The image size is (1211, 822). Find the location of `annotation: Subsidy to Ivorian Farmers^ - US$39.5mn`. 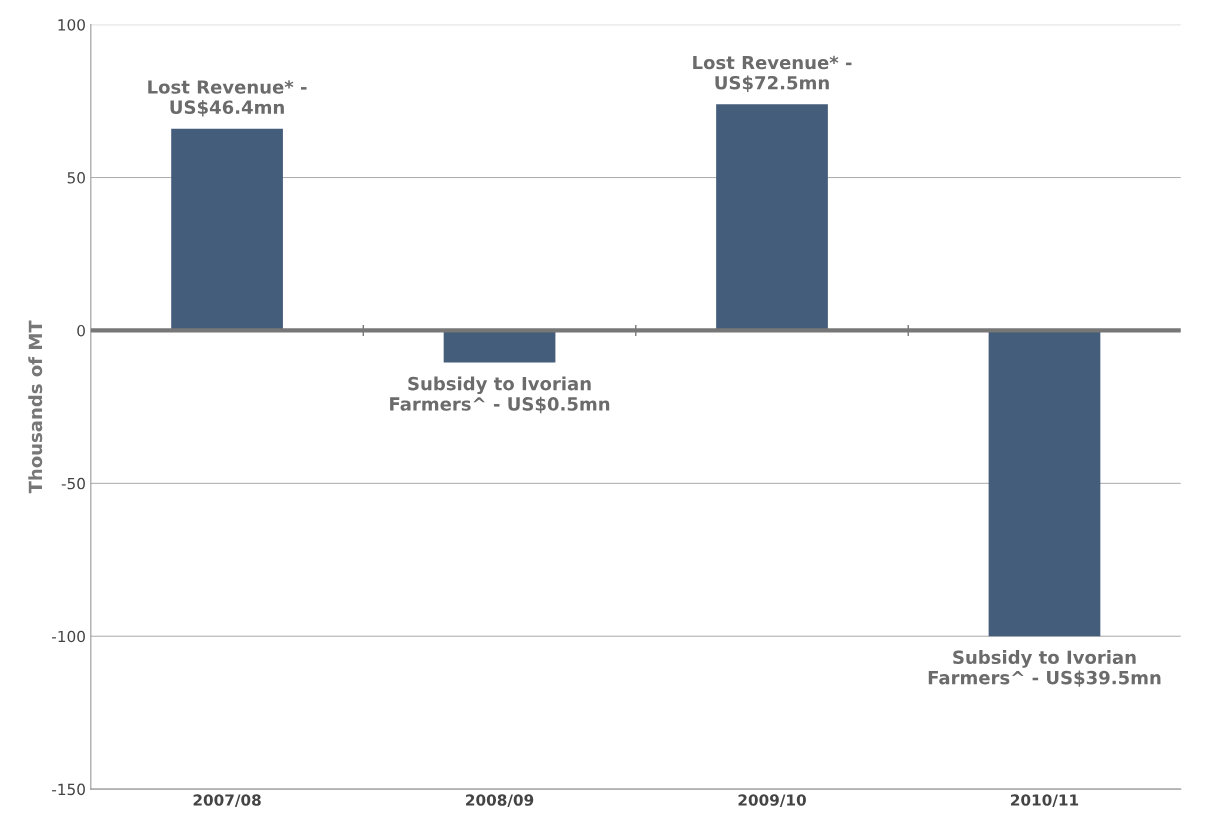

annotation: Subsidy to Ivorian Farmers^ - US$39.5mn is located at coordinates (1044, 668).